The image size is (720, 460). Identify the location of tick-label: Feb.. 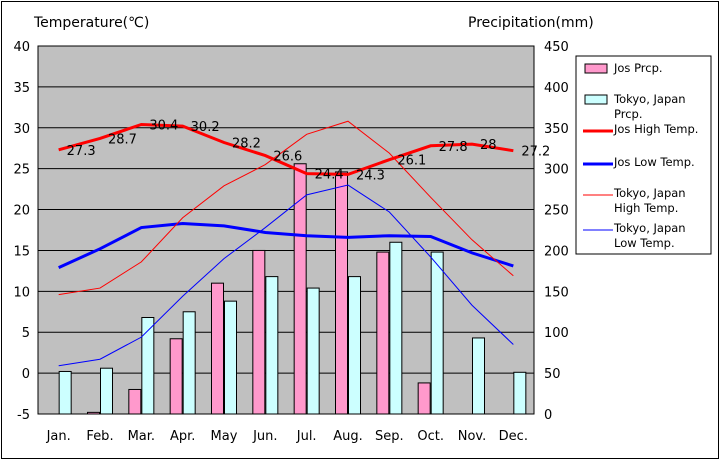
(99, 436).